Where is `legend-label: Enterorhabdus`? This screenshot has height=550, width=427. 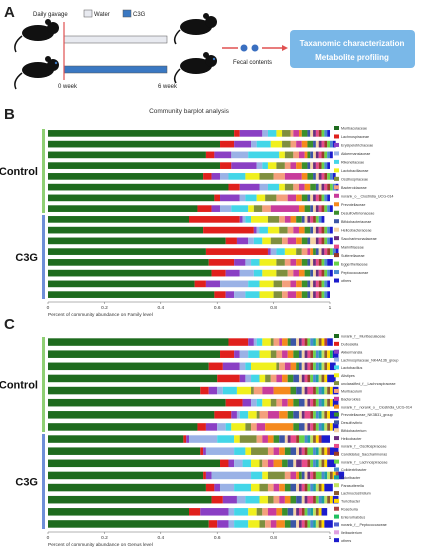
legend-label: Enterorhabdus is located at coordinates (353, 517).